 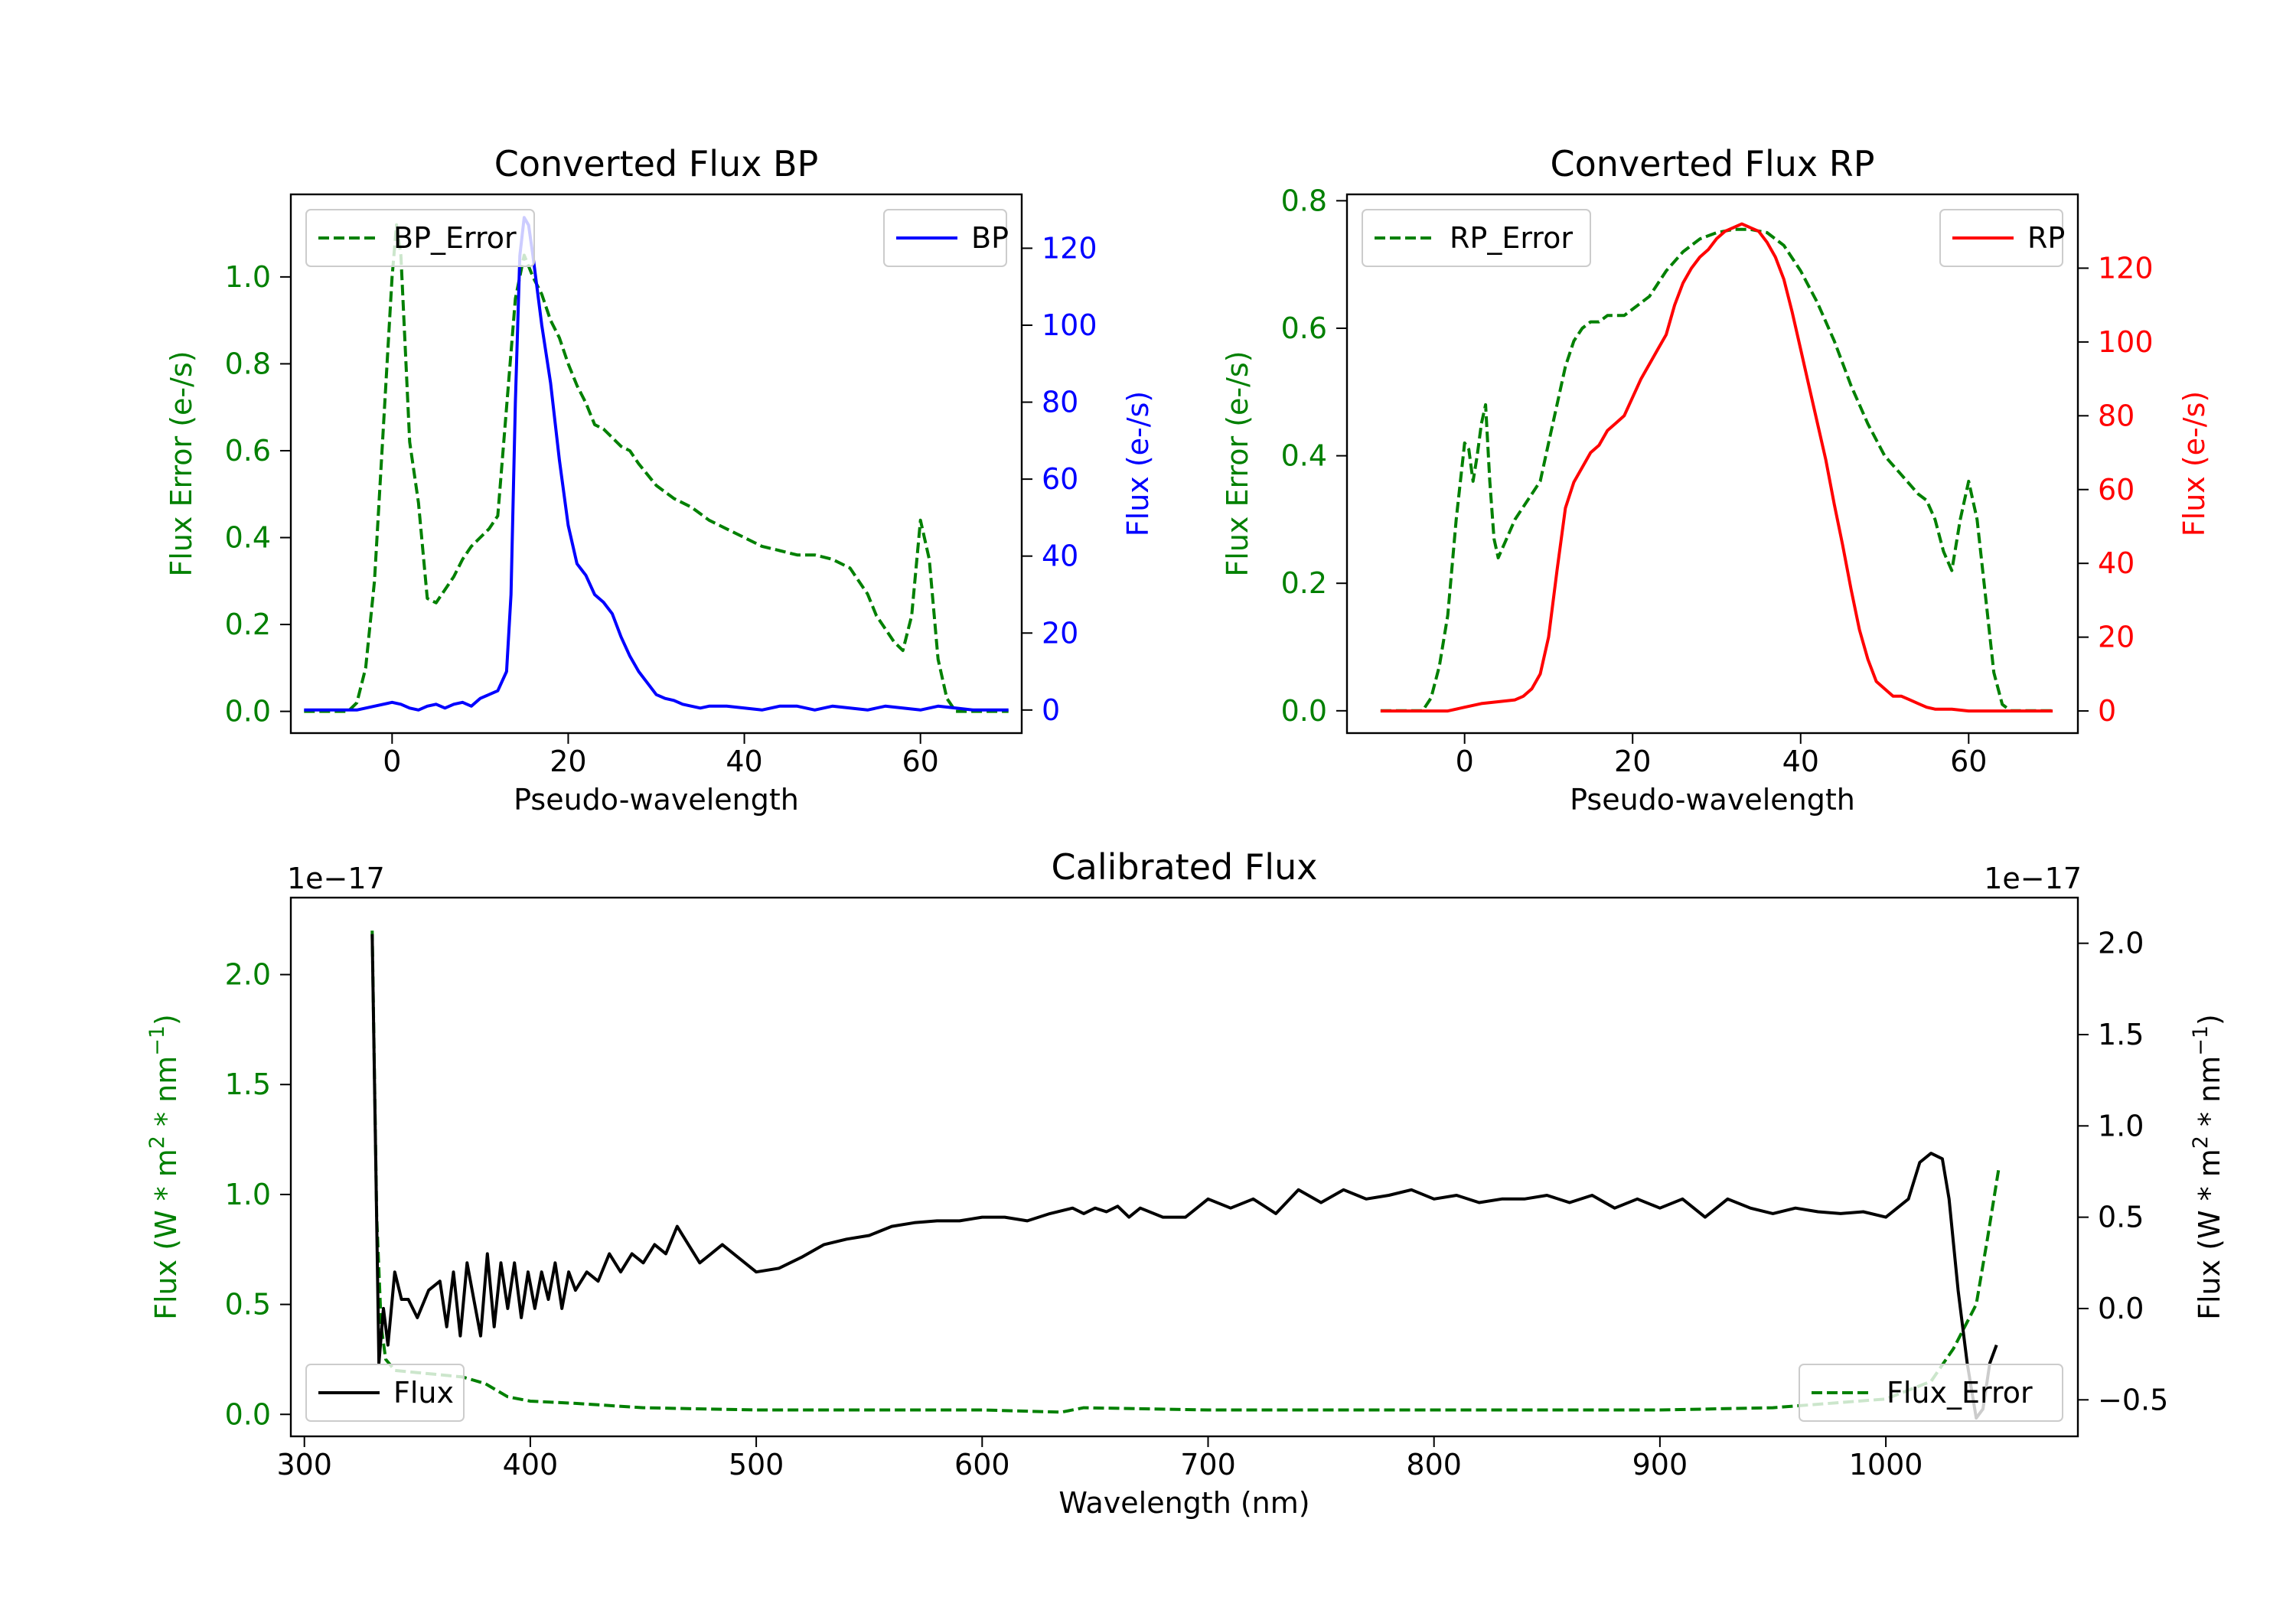 What do you see at coordinates (2121, 1126) in the screenshot?
I see `y-right-tick-label: 1.0` at bounding box center [2121, 1126].